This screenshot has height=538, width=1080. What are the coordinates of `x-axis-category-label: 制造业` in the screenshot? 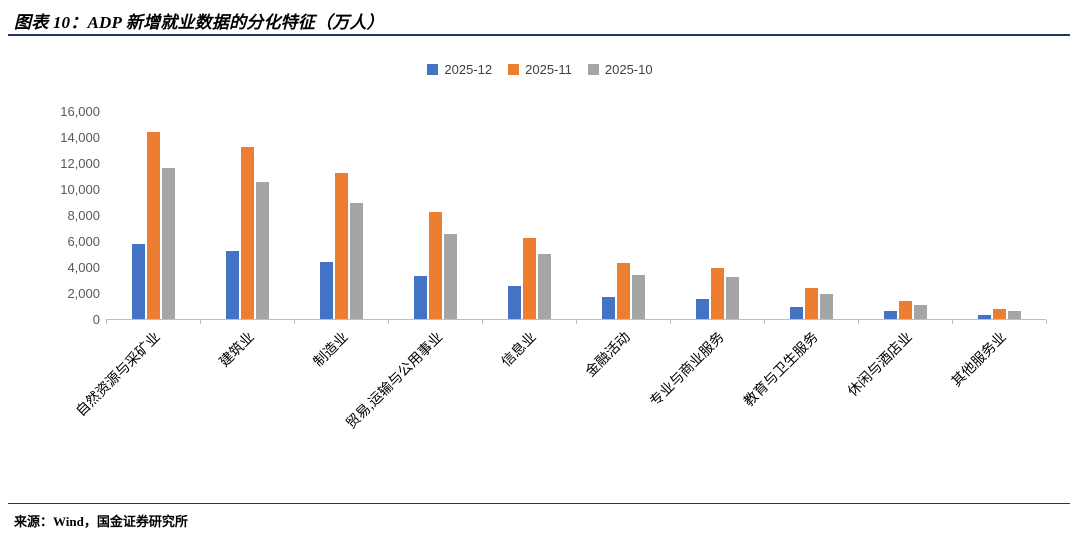 It's located at (331, 350).